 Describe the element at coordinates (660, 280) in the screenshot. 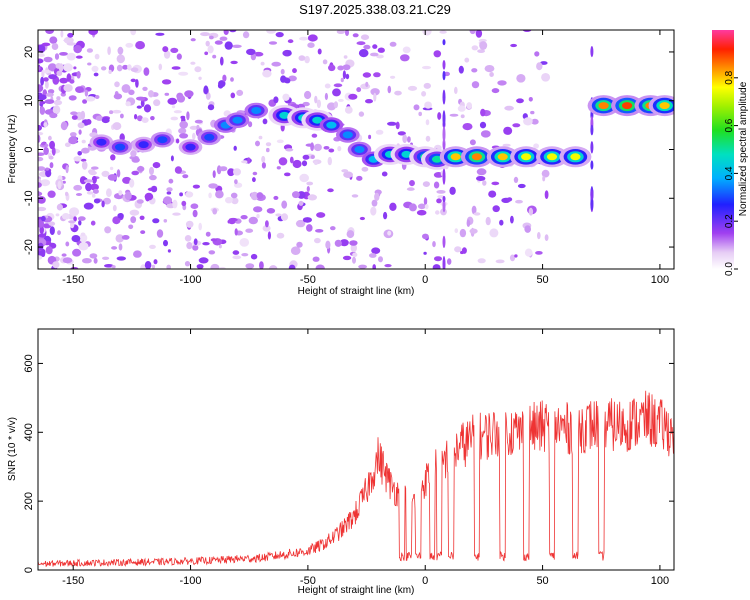

I see `x-tick-label: 100` at that location.